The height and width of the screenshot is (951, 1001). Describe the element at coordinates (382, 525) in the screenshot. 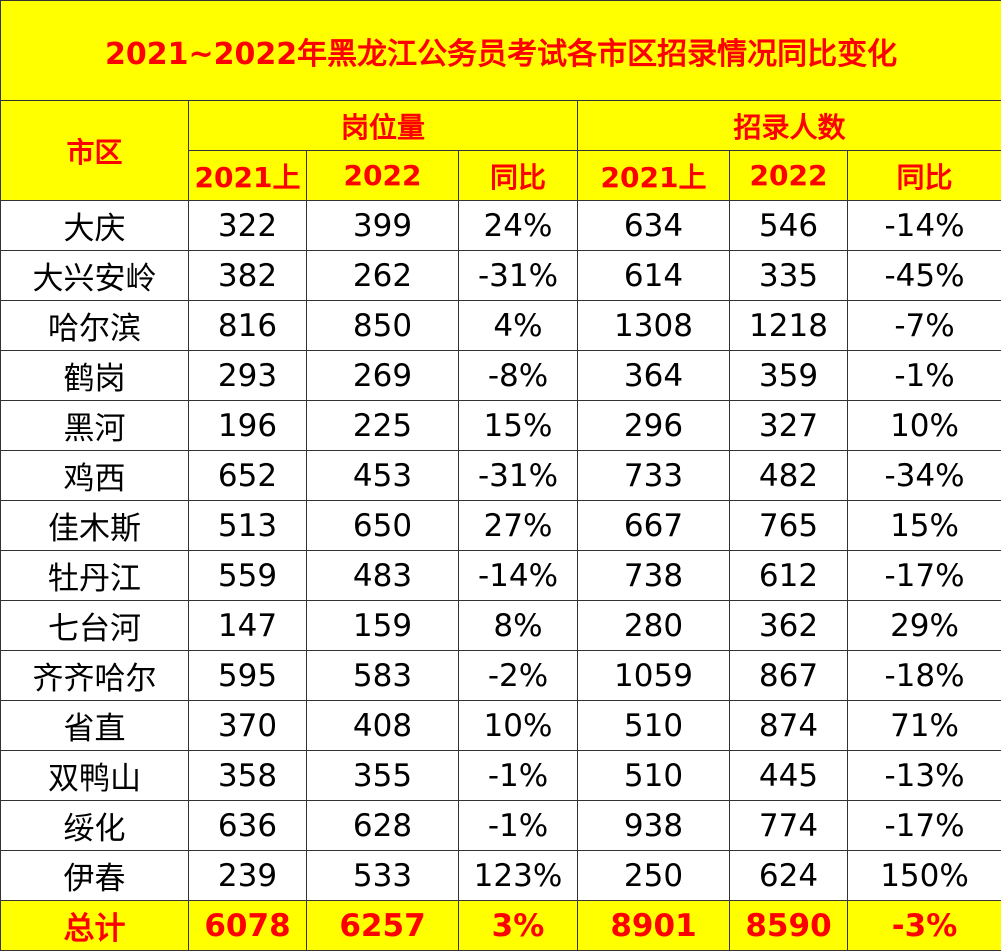

I see `positions-2022-cell: 650` at that location.